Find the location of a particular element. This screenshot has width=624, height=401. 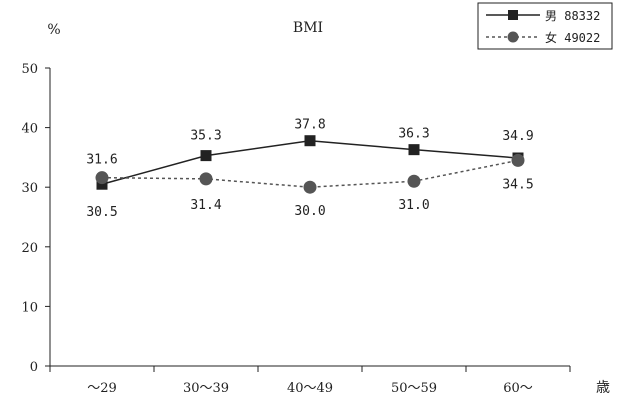

chart-title: BMI is located at coordinates (308, 28).